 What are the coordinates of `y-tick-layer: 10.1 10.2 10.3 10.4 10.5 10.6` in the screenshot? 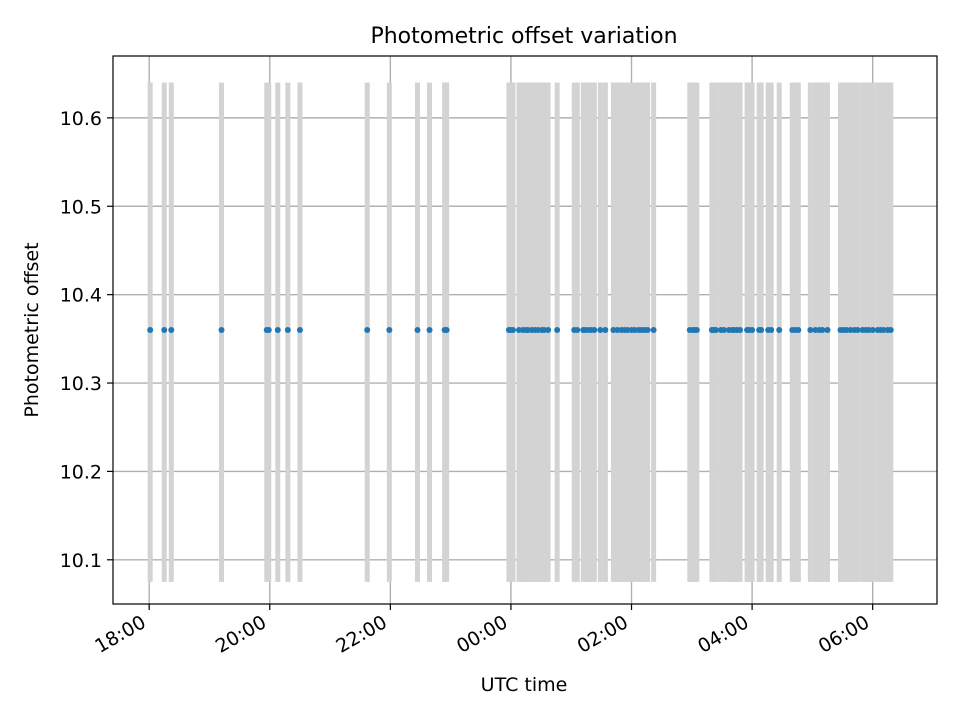 It's located at (86, 340).